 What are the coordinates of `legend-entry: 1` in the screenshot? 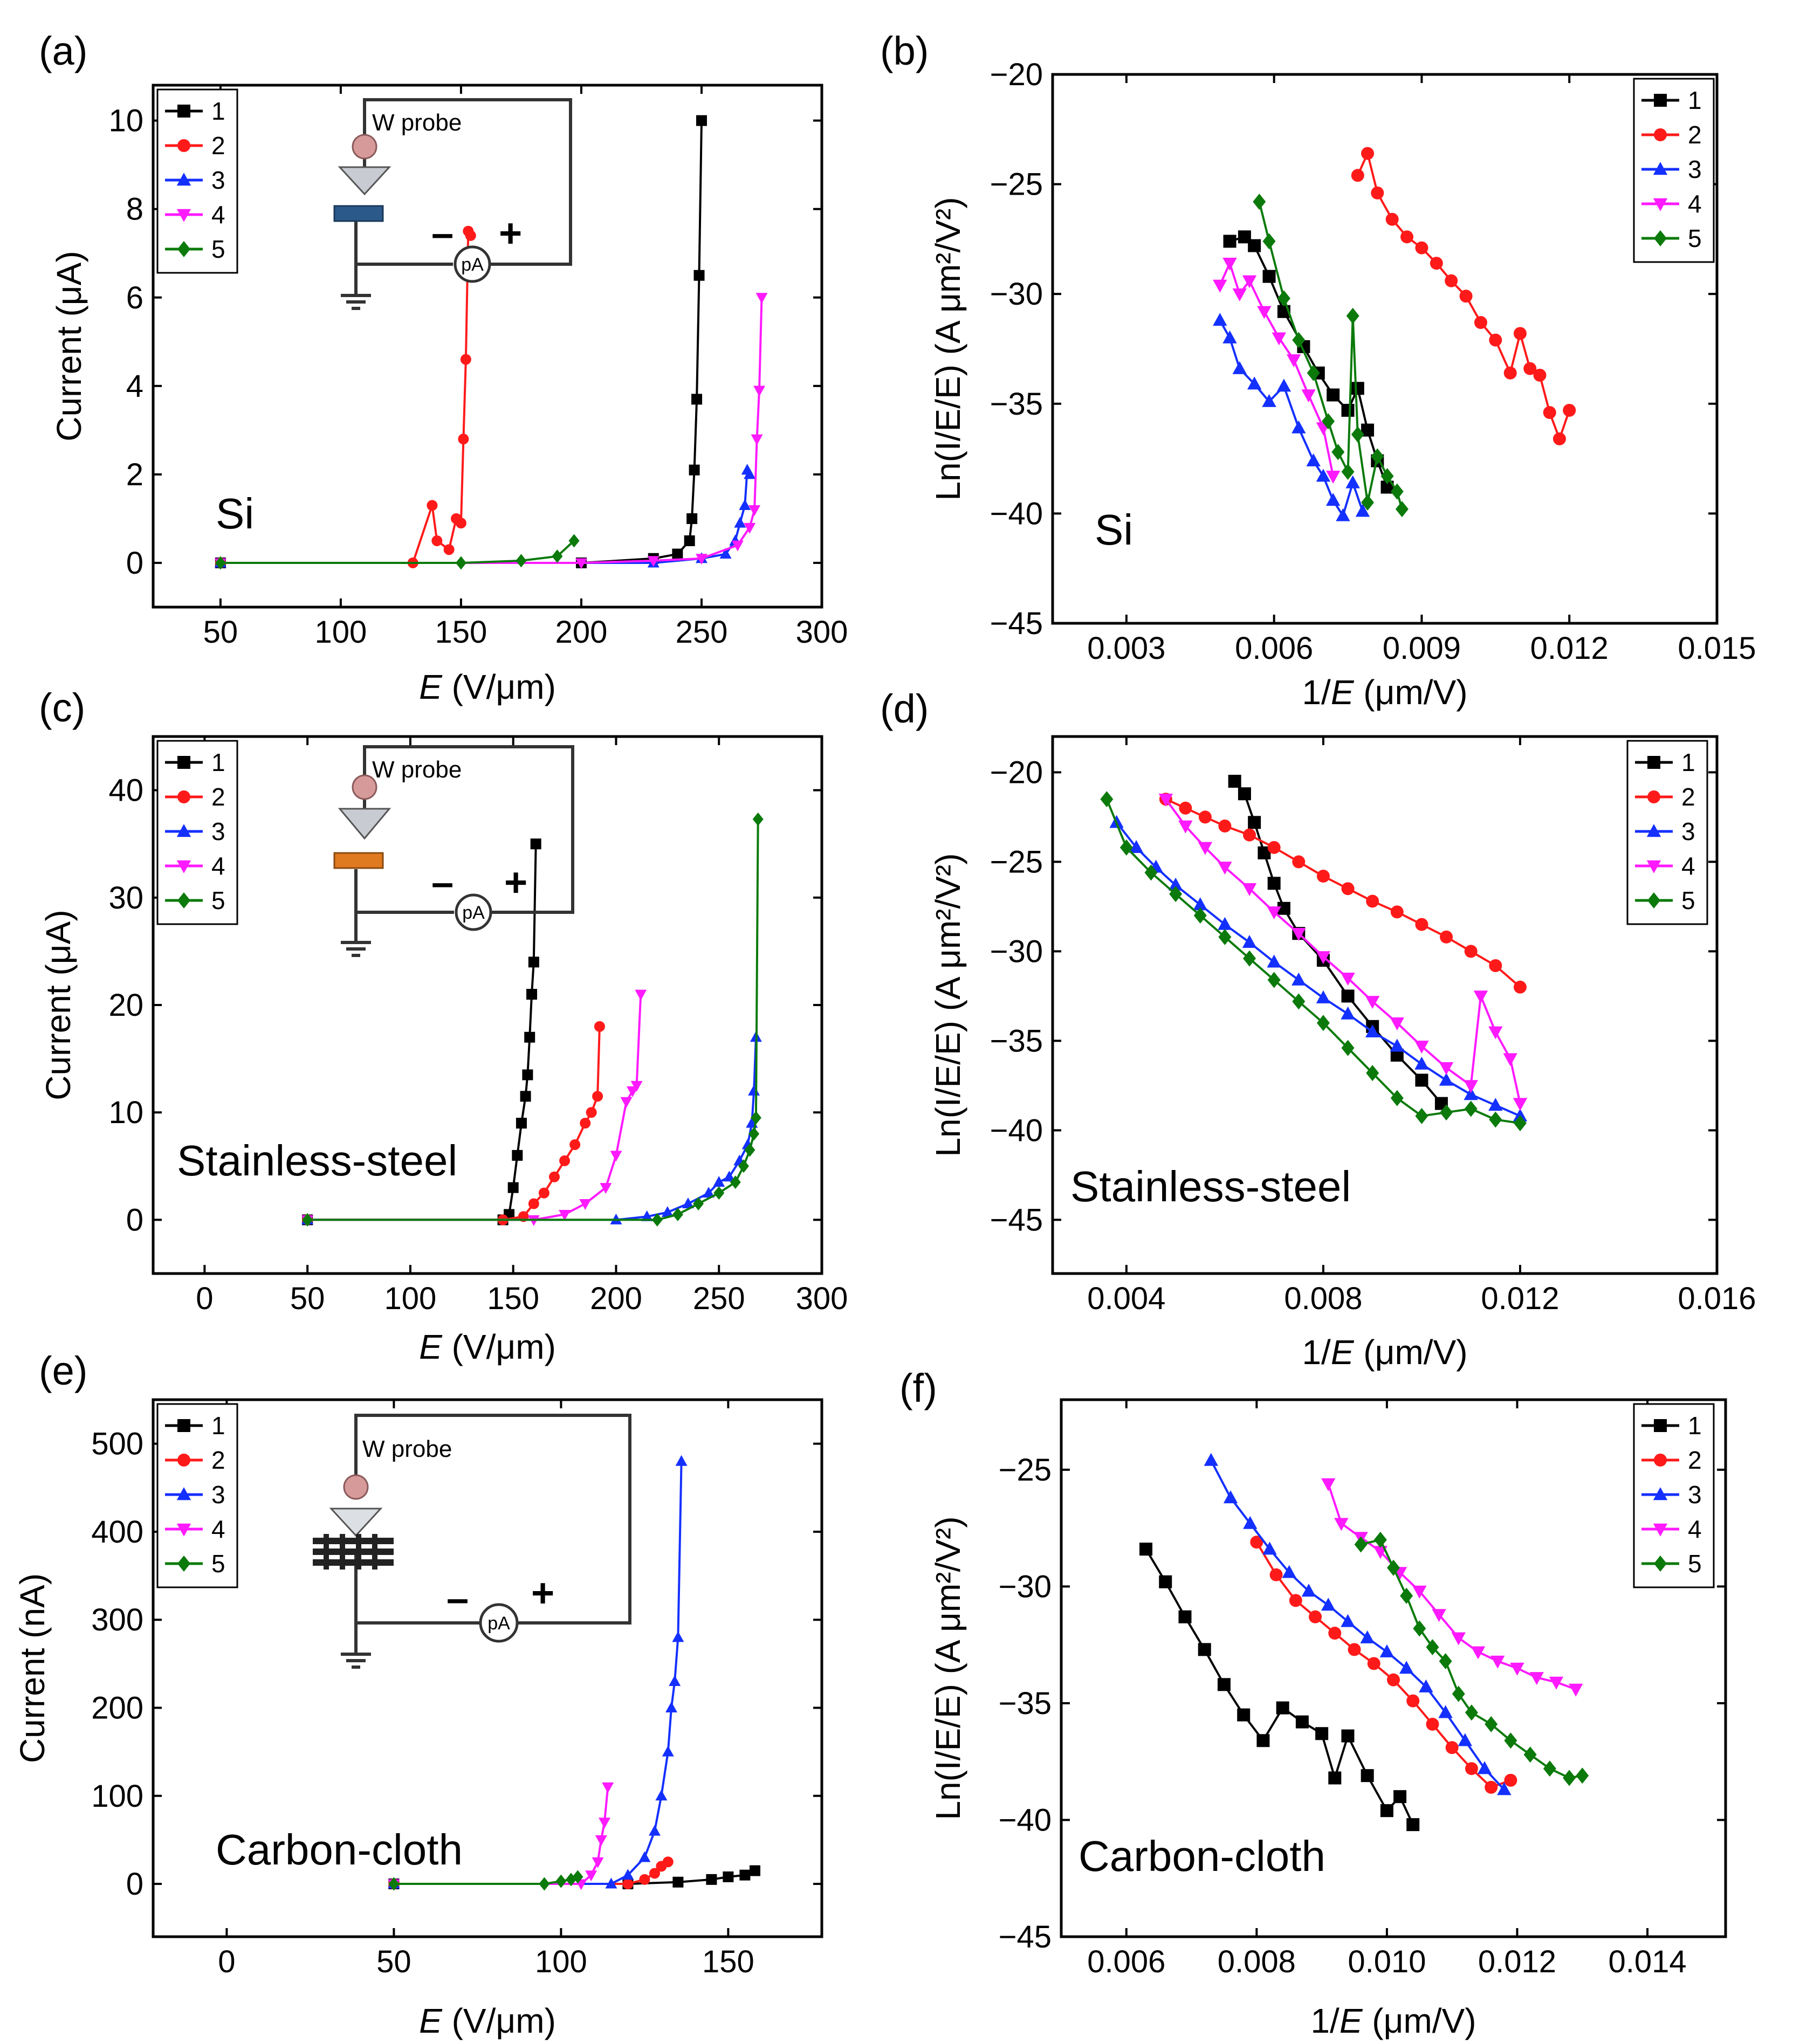 It's located at (195, 1426).